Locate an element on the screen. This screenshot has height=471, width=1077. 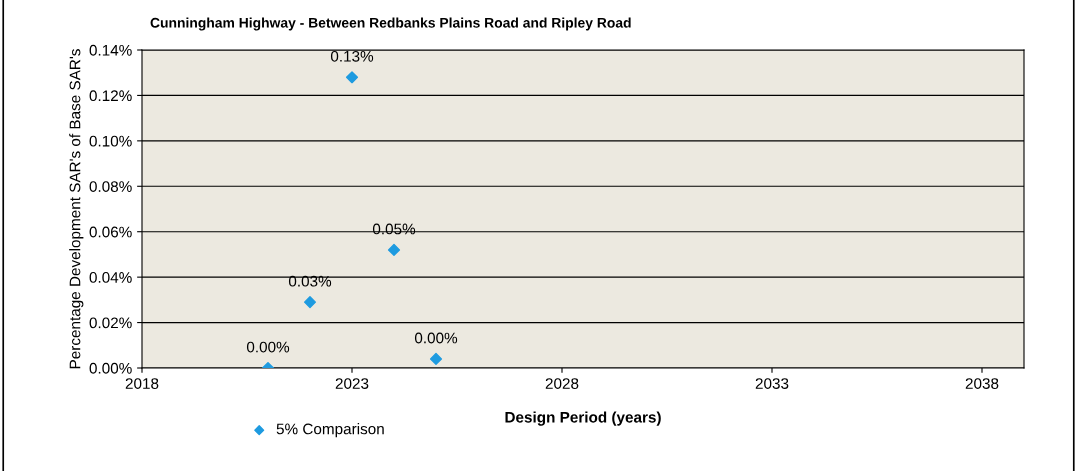
y-tick-label: 0.10% is located at coordinates (110, 141).